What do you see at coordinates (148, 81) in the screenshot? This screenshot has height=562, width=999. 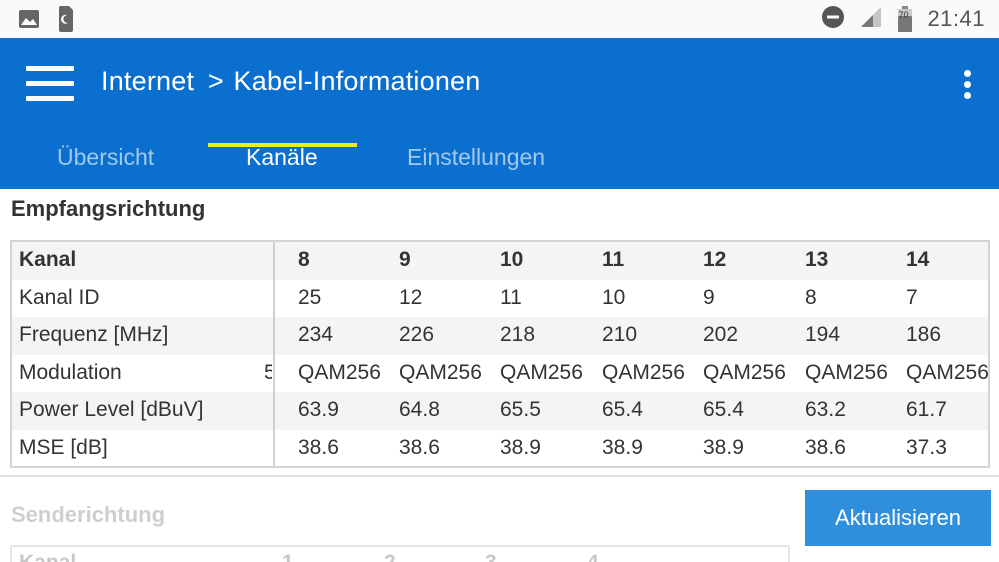 I see `breadcrumb-root: Internet` at bounding box center [148, 81].